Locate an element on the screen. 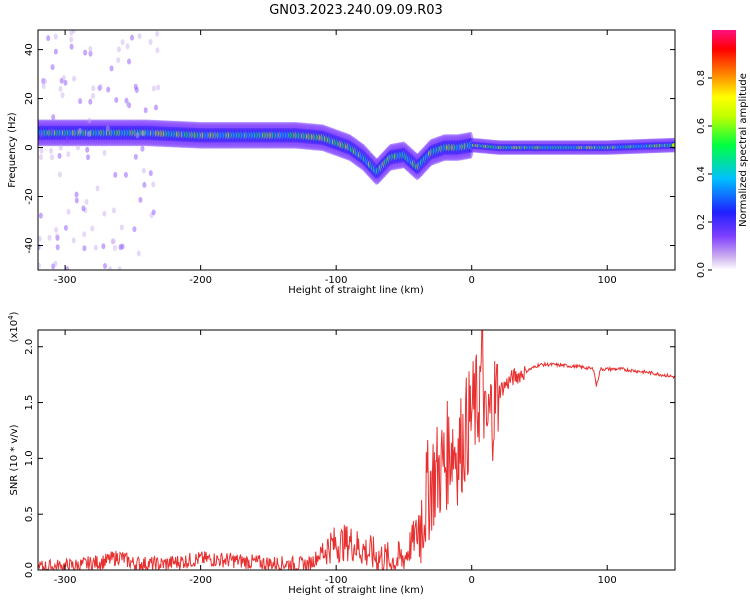 This screenshot has width=750, height=600. snr-x-tick-label: 0 is located at coordinates (472, 580).